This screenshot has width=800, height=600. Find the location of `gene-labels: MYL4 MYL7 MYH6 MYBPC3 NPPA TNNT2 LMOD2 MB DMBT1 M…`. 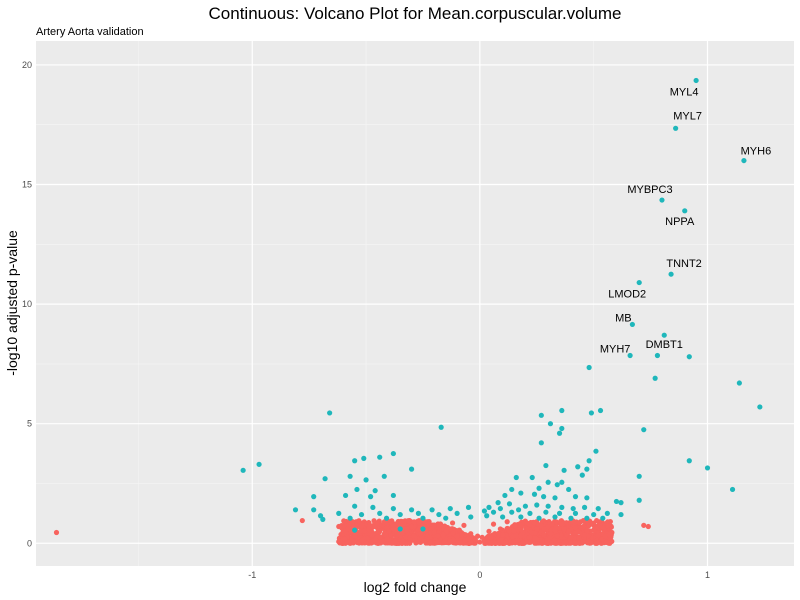

gene-labels: MYL4 MYL7 MYH6 MYBPC3 NPPA TNNT2 LMOD2 MB DMBT1 M… is located at coordinates (685, 220).